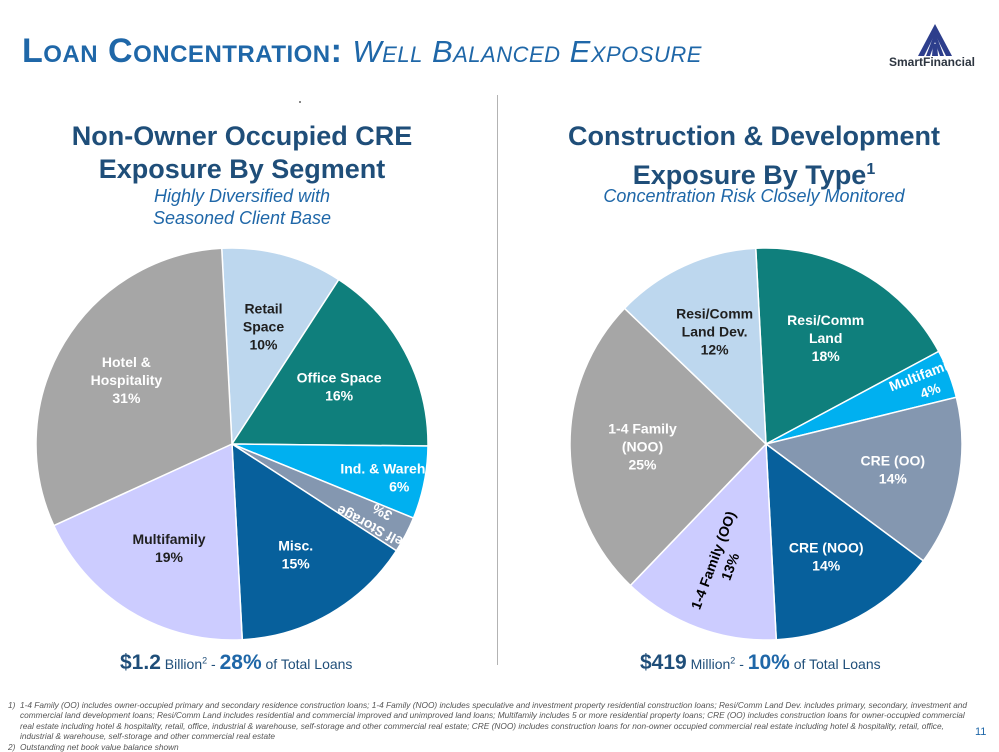 The height and width of the screenshot is (752, 999). What do you see at coordinates (339, 387) in the screenshot?
I see `left-pie-slice-1-label: Office Space 16%` at bounding box center [339, 387].